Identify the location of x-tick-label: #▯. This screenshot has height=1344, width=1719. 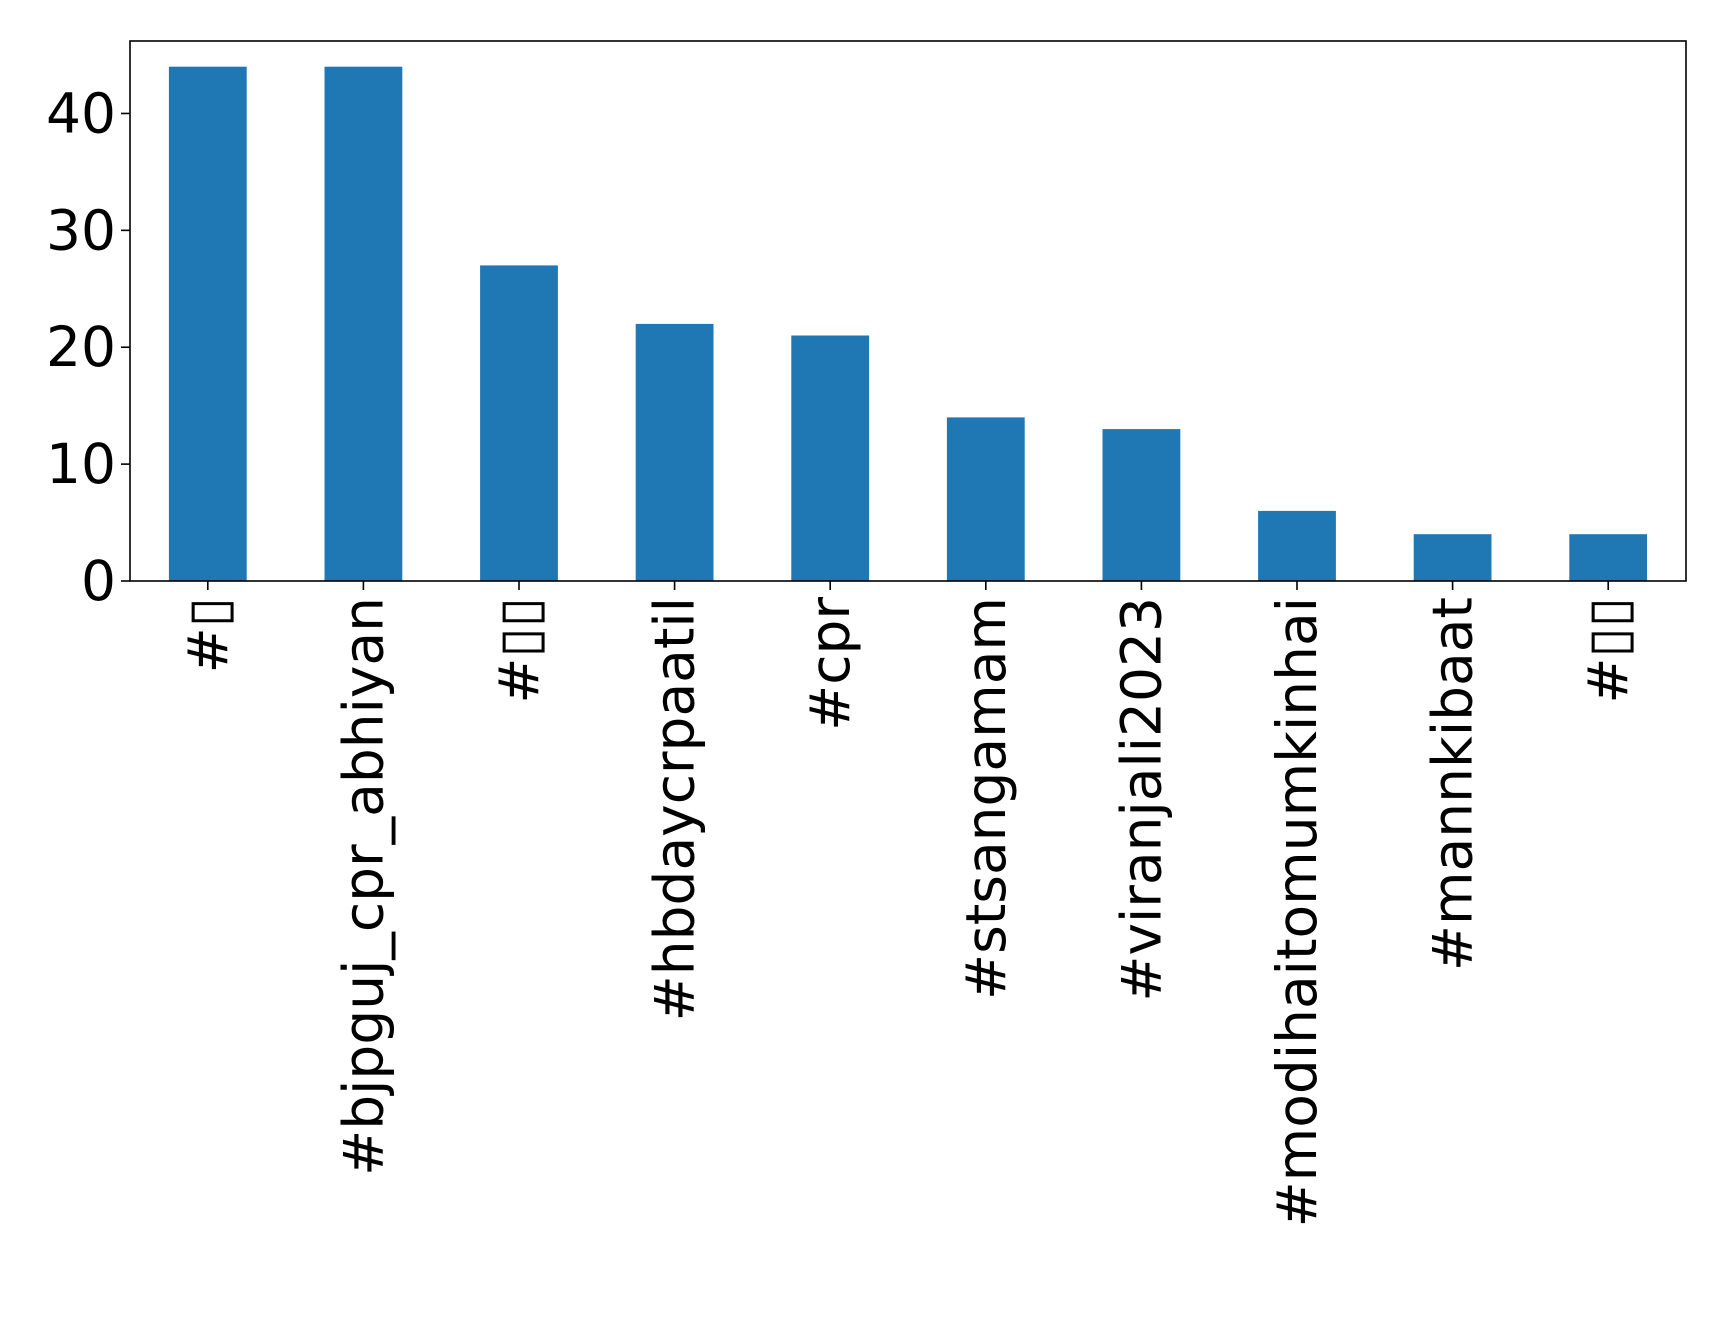
(208, 635).